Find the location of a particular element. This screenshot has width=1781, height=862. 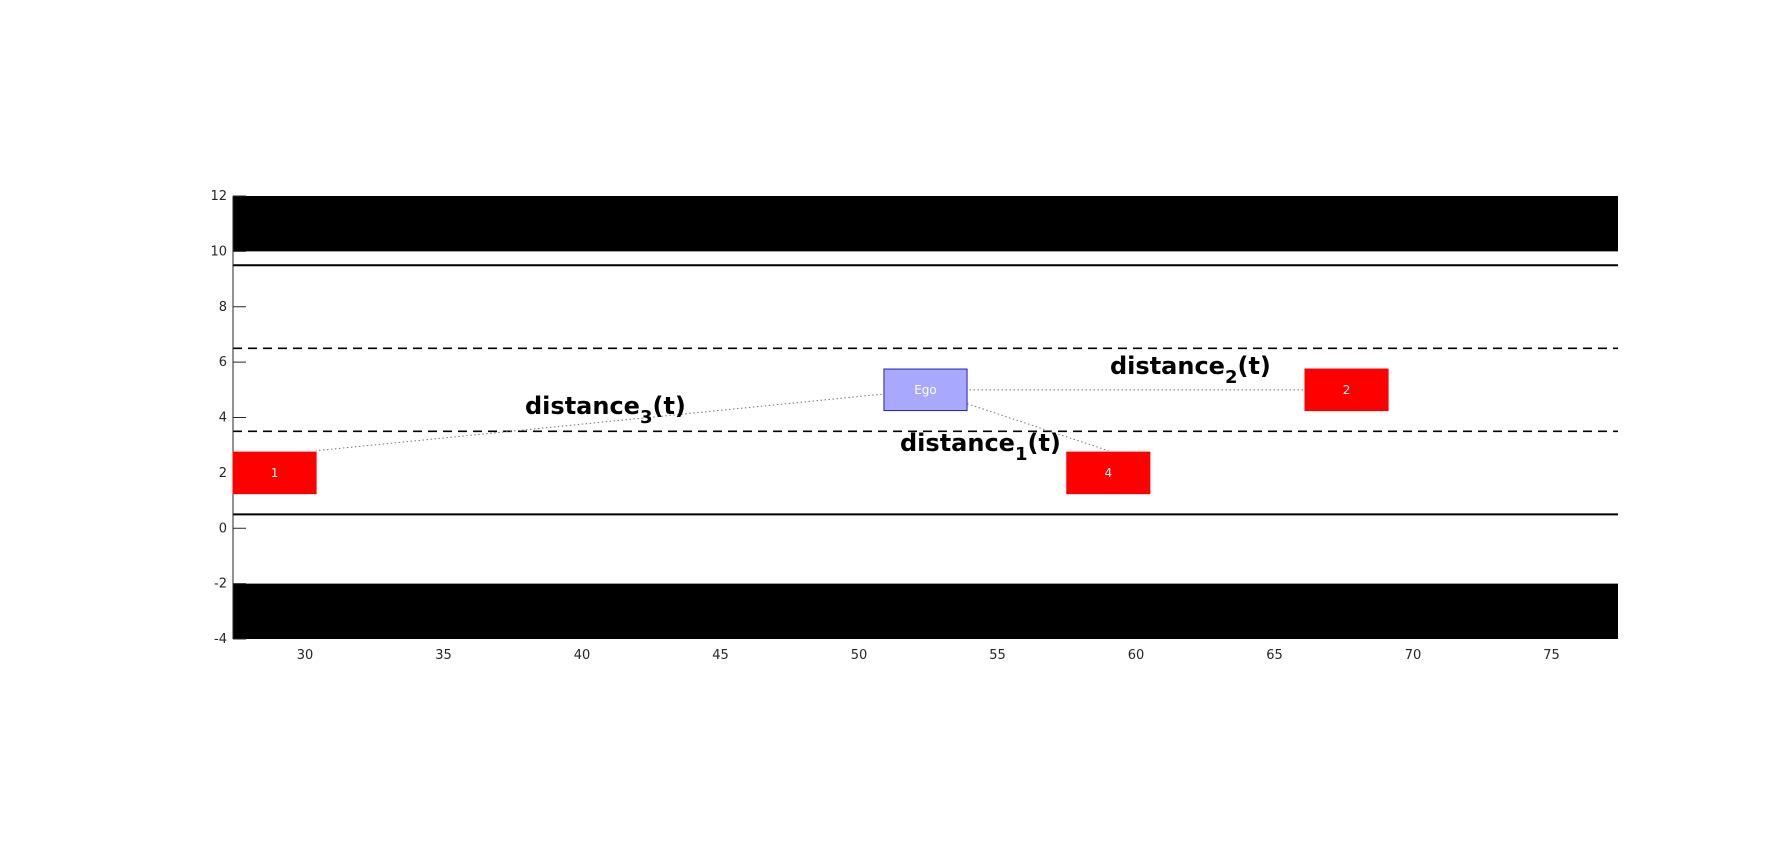

x-tick-label: 60 is located at coordinates (1136, 655).